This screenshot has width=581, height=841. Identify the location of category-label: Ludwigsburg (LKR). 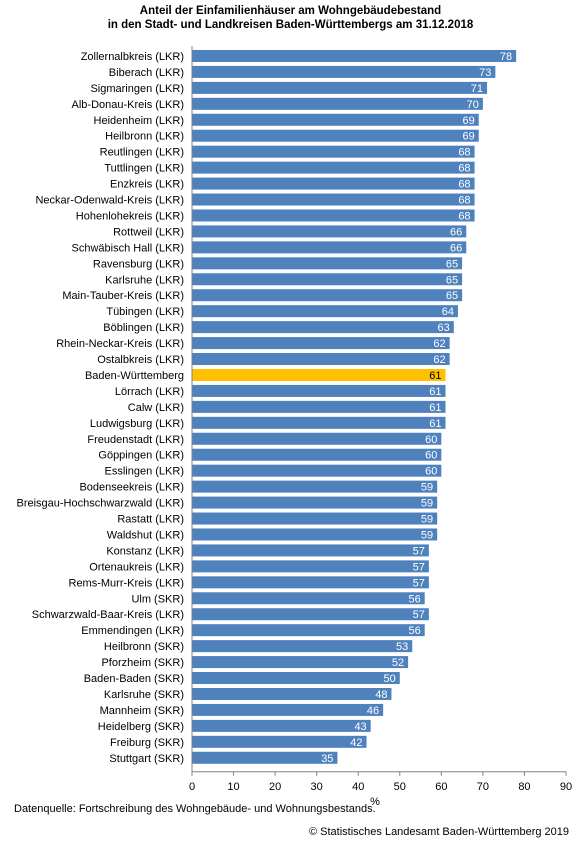
(137, 424).